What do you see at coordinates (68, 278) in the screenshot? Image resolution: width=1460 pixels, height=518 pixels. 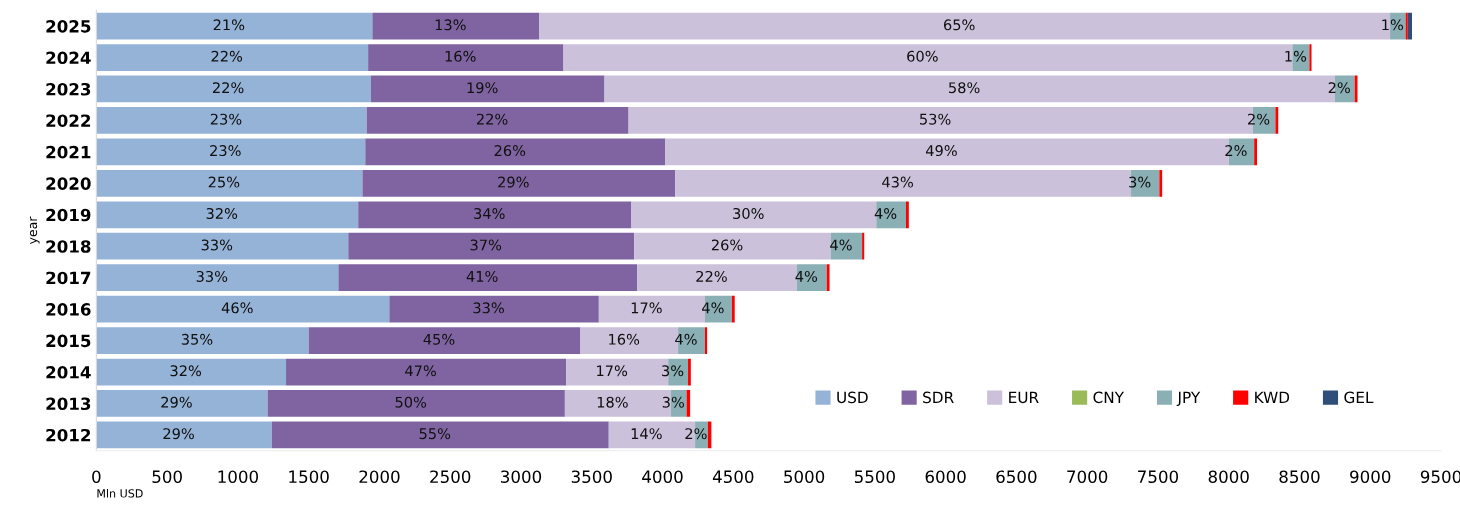 I see `y-tick-label: 2017` at bounding box center [68, 278].